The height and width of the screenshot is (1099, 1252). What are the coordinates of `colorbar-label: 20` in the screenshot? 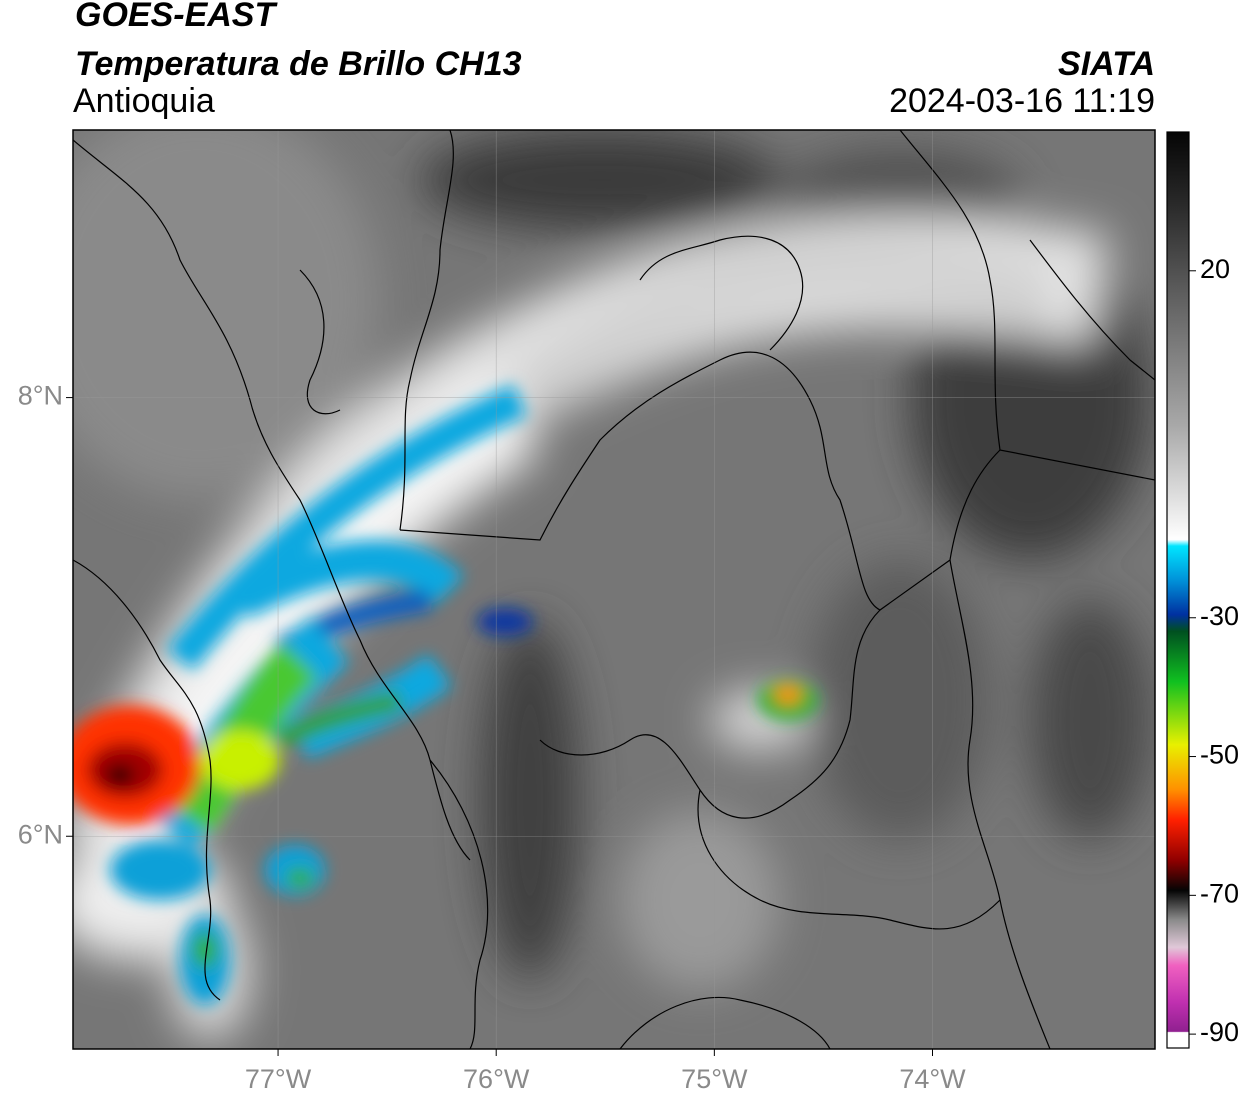 It's located at (1215, 269).